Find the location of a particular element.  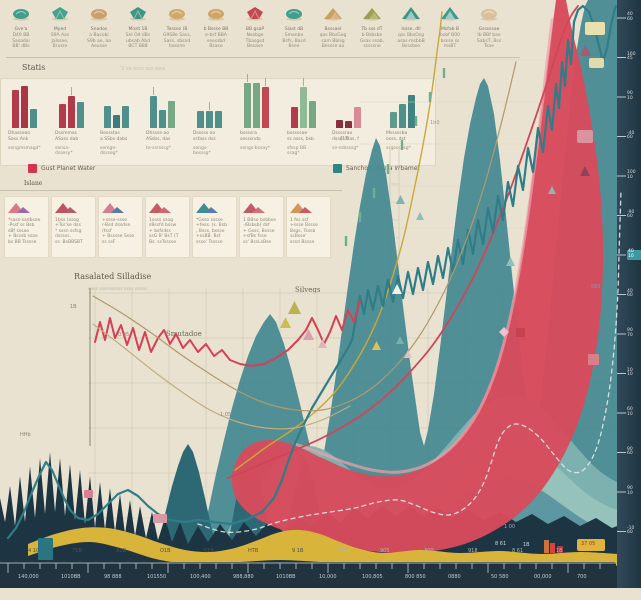

bar-group: Dssmmas ASass dab sensa-dssesy* is located at coordinates (71, 119).